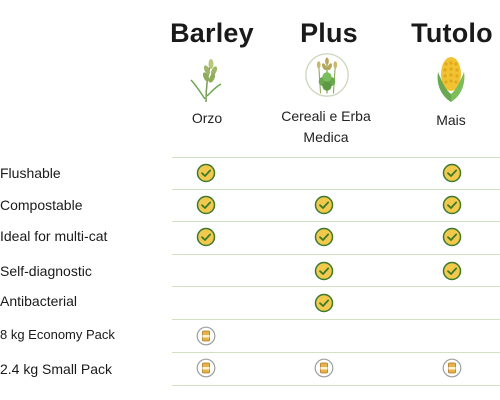  Describe the element at coordinates (451, 120) in the screenshot. I see `product-subtitle: Mais` at that location.